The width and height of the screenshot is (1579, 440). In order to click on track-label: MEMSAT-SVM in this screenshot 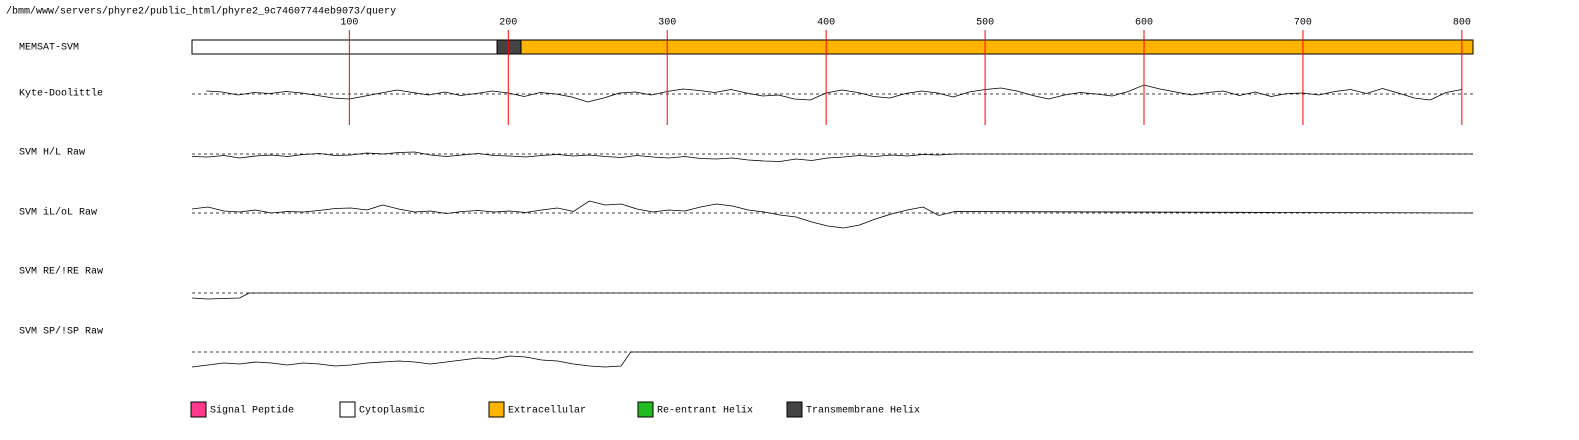, I will do `click(49, 48)`.